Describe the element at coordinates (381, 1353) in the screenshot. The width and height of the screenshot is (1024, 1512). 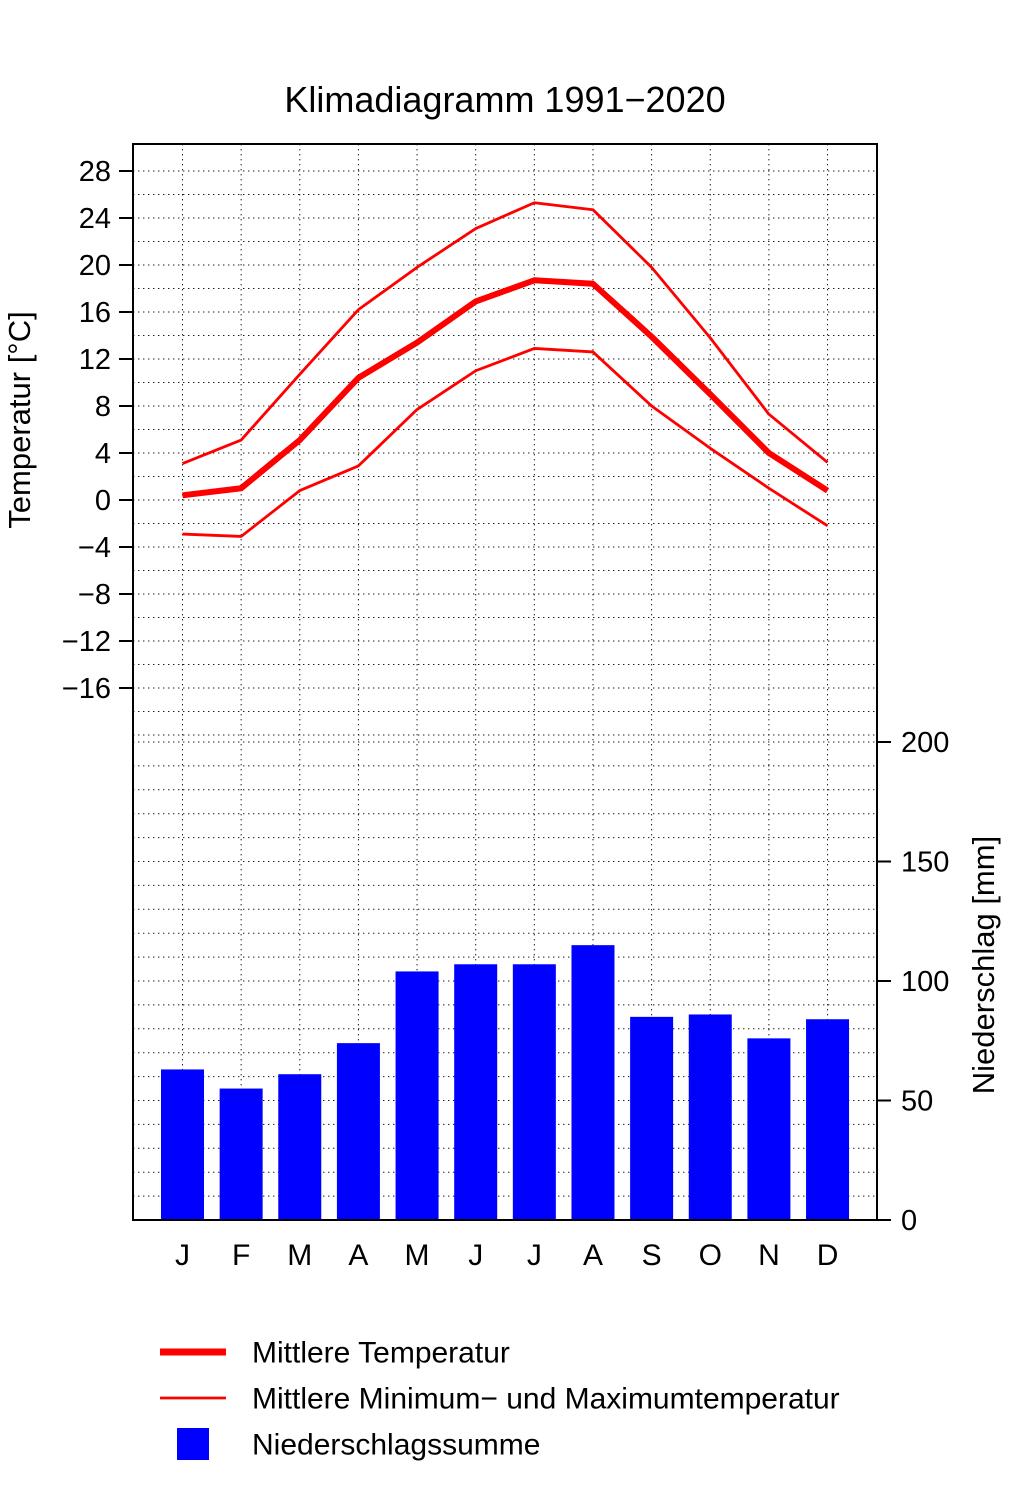
I see `legend-label-1: Mittlere Temperatur` at that location.